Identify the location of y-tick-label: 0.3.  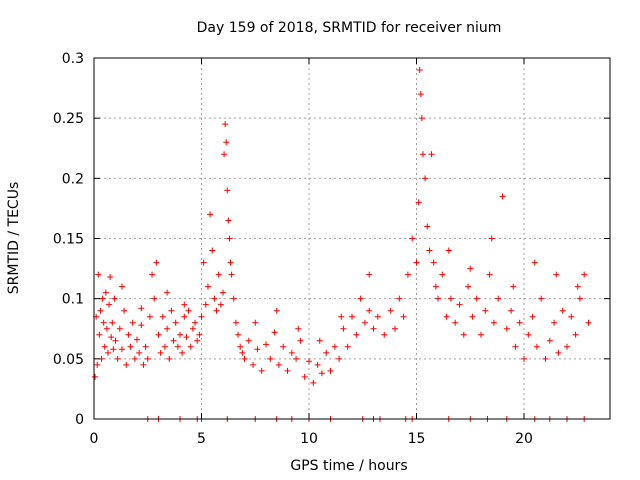
(73, 59).